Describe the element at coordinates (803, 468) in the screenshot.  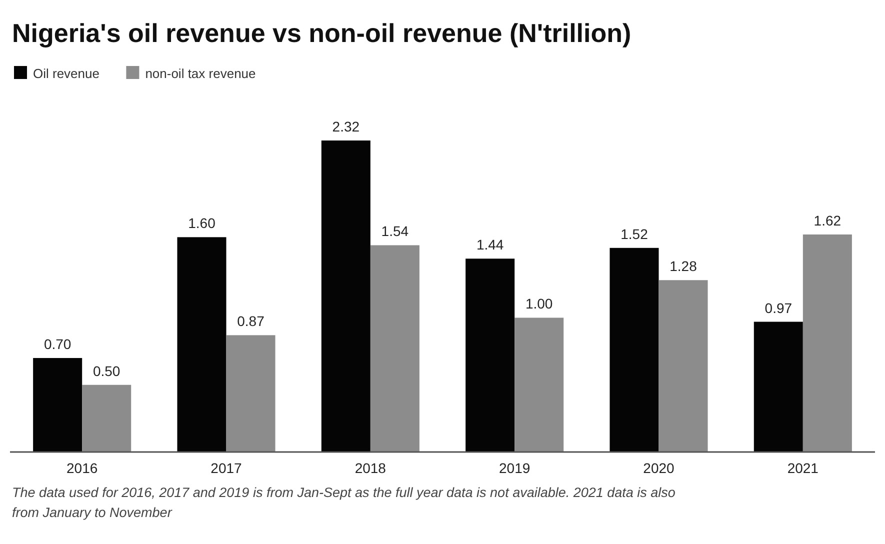
I see `x-tick-label: 2021` at that location.